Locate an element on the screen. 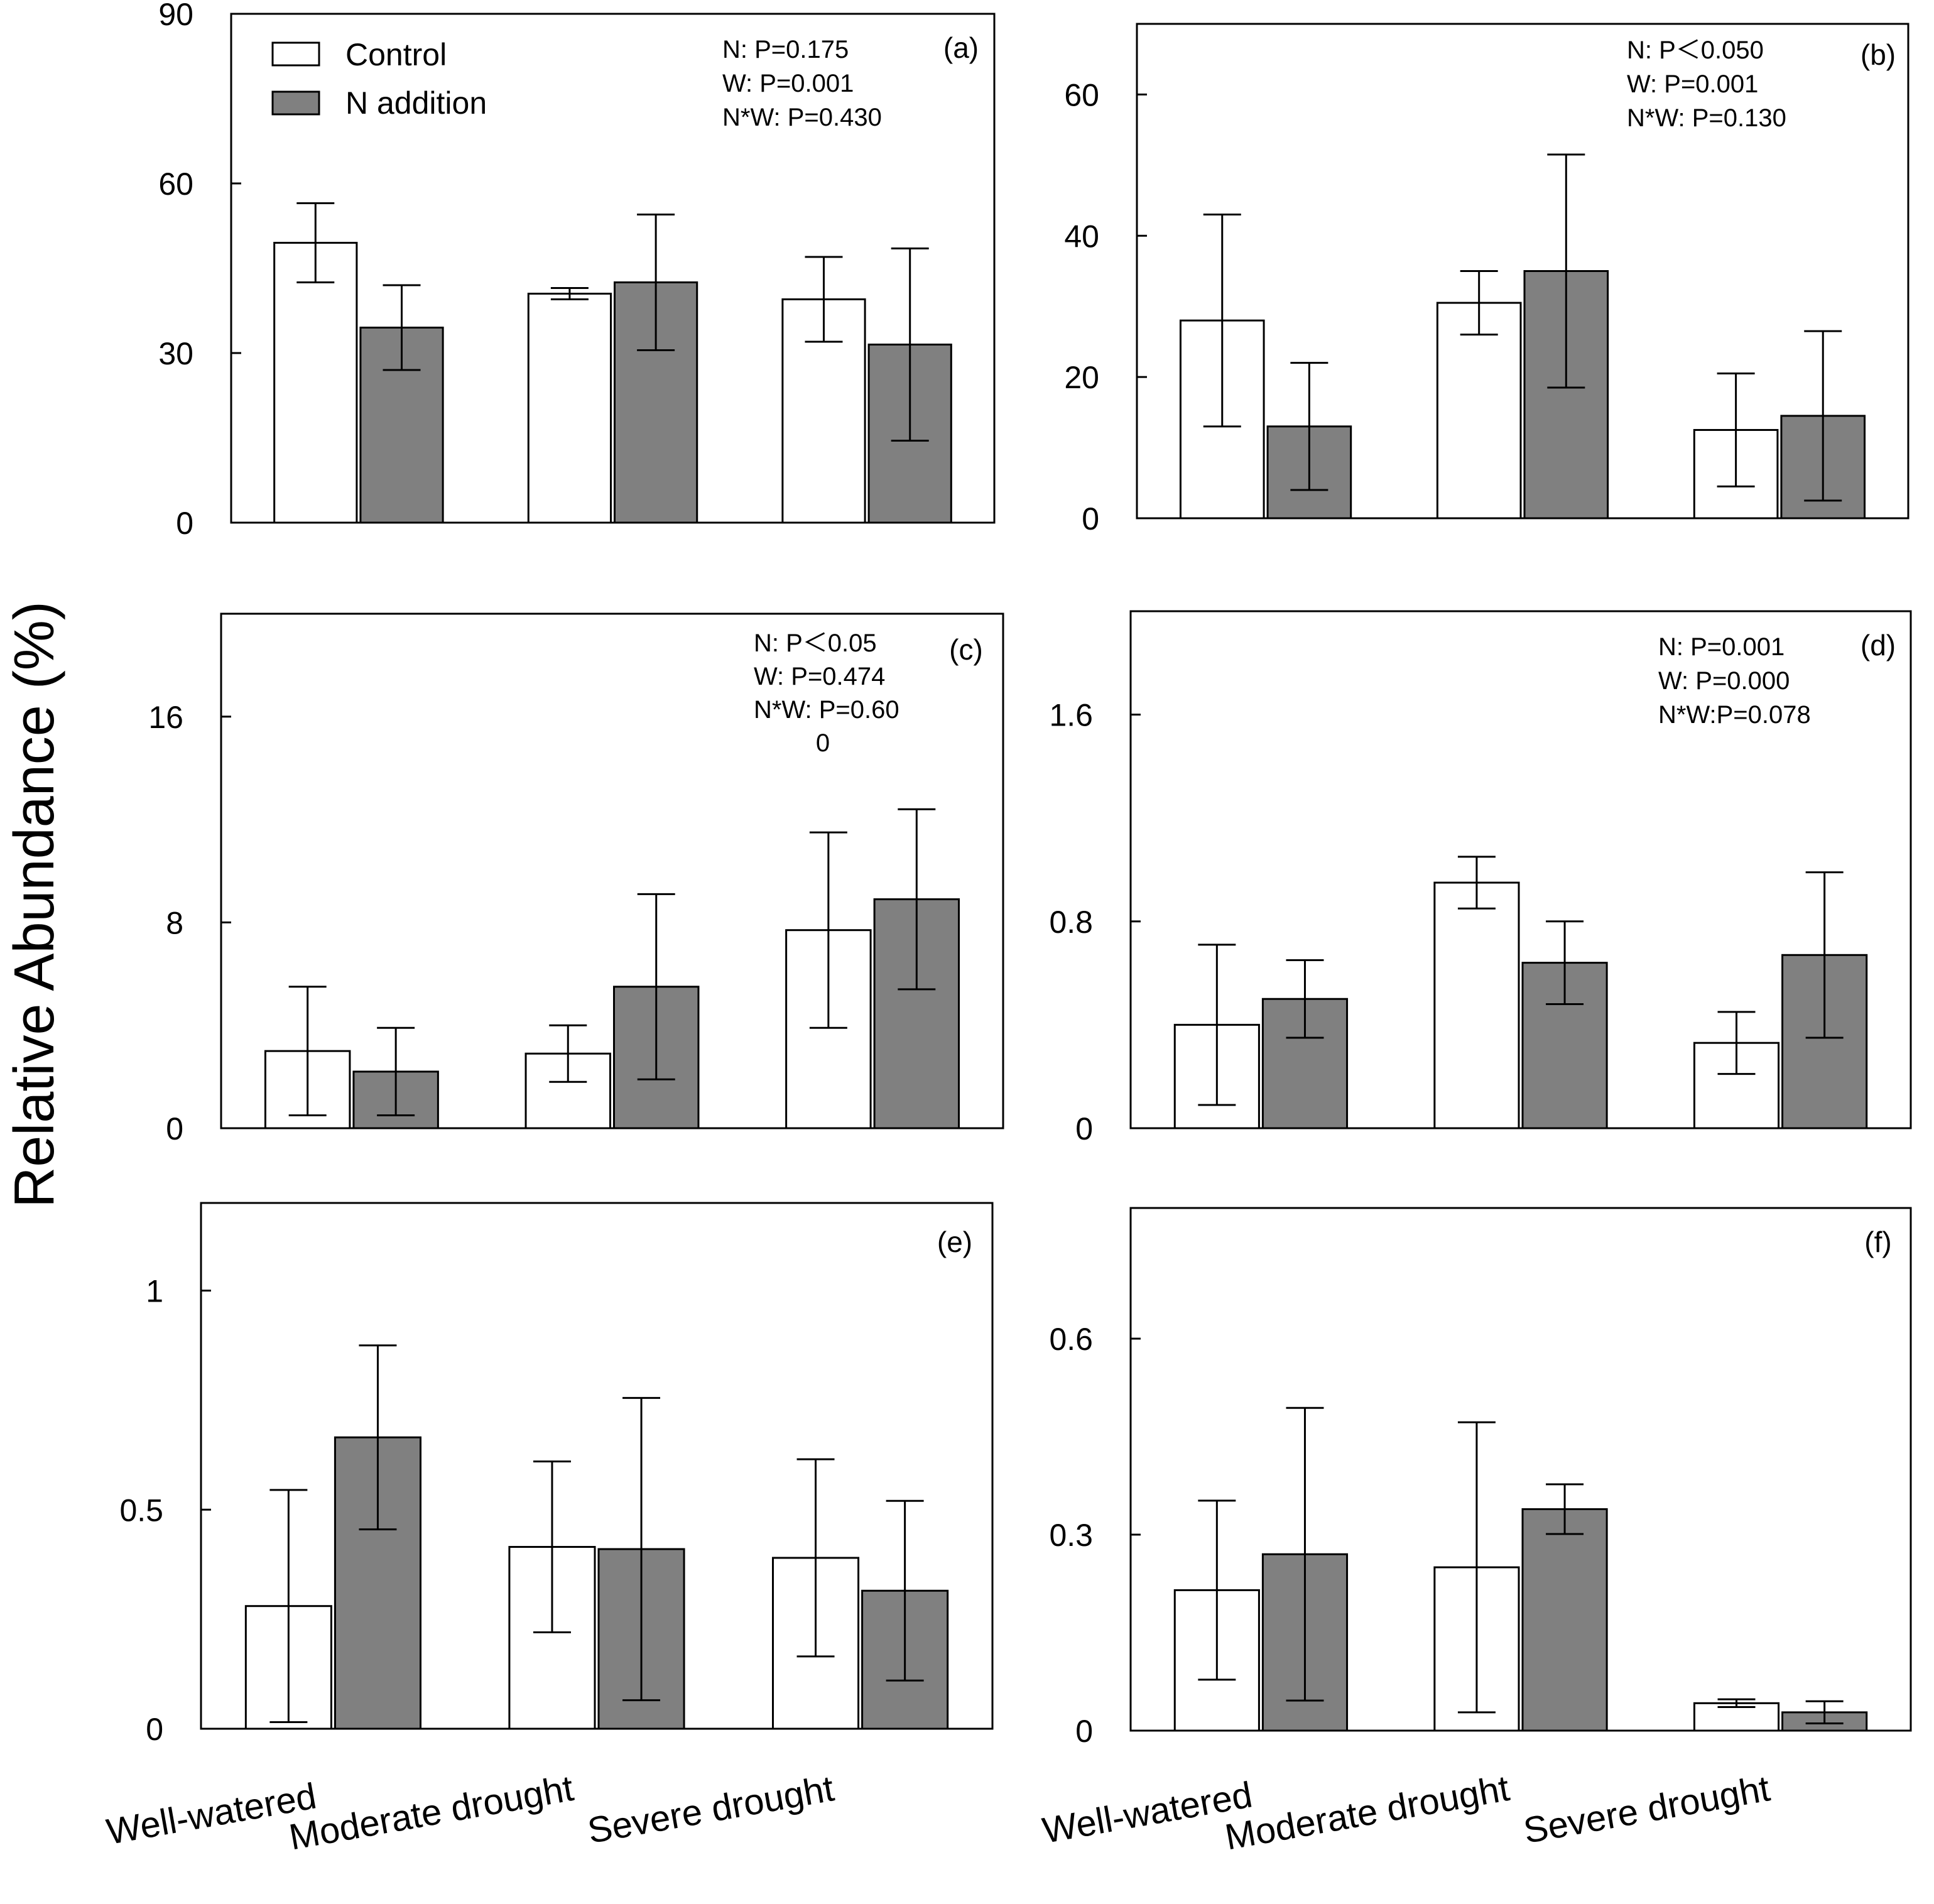  panel-label: (c) is located at coordinates (966, 649).